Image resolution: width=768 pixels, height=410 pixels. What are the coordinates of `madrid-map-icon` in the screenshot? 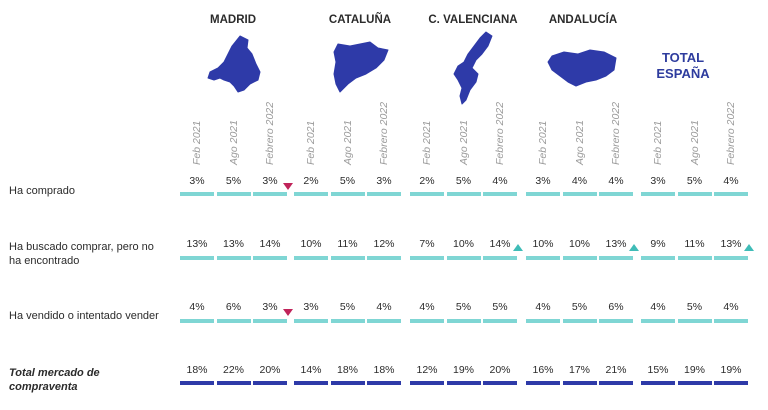 It's located at (234, 64).